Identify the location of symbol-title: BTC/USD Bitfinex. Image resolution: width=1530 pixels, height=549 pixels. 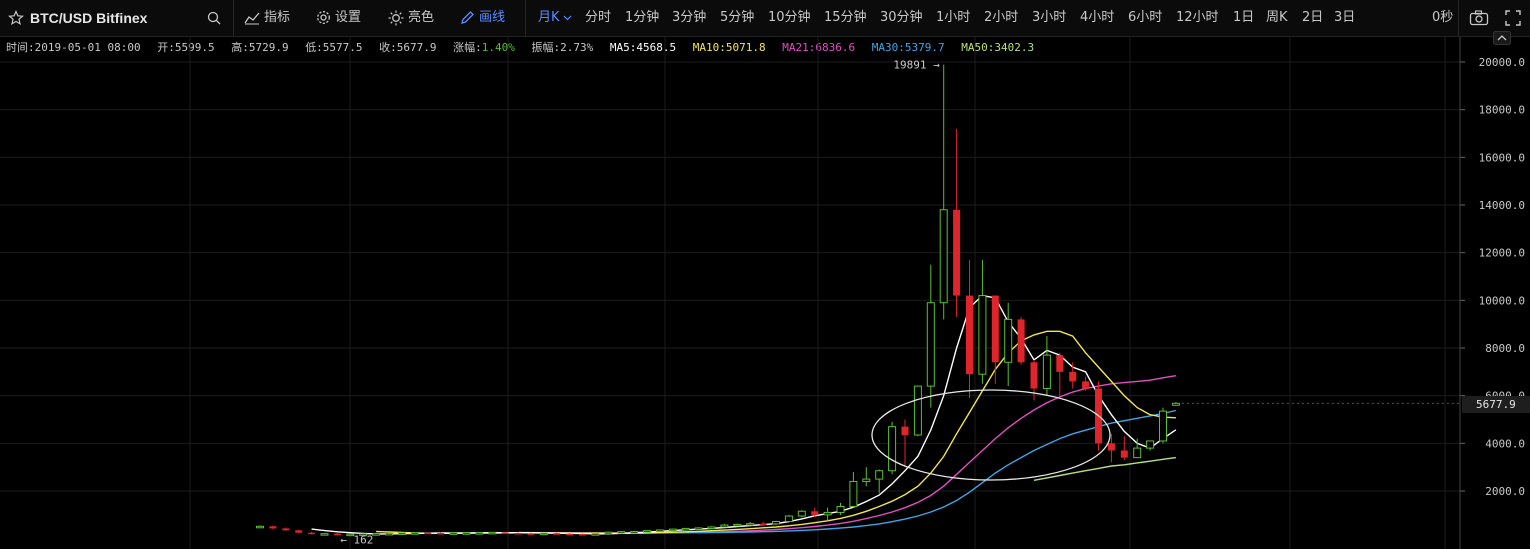
(89, 18).